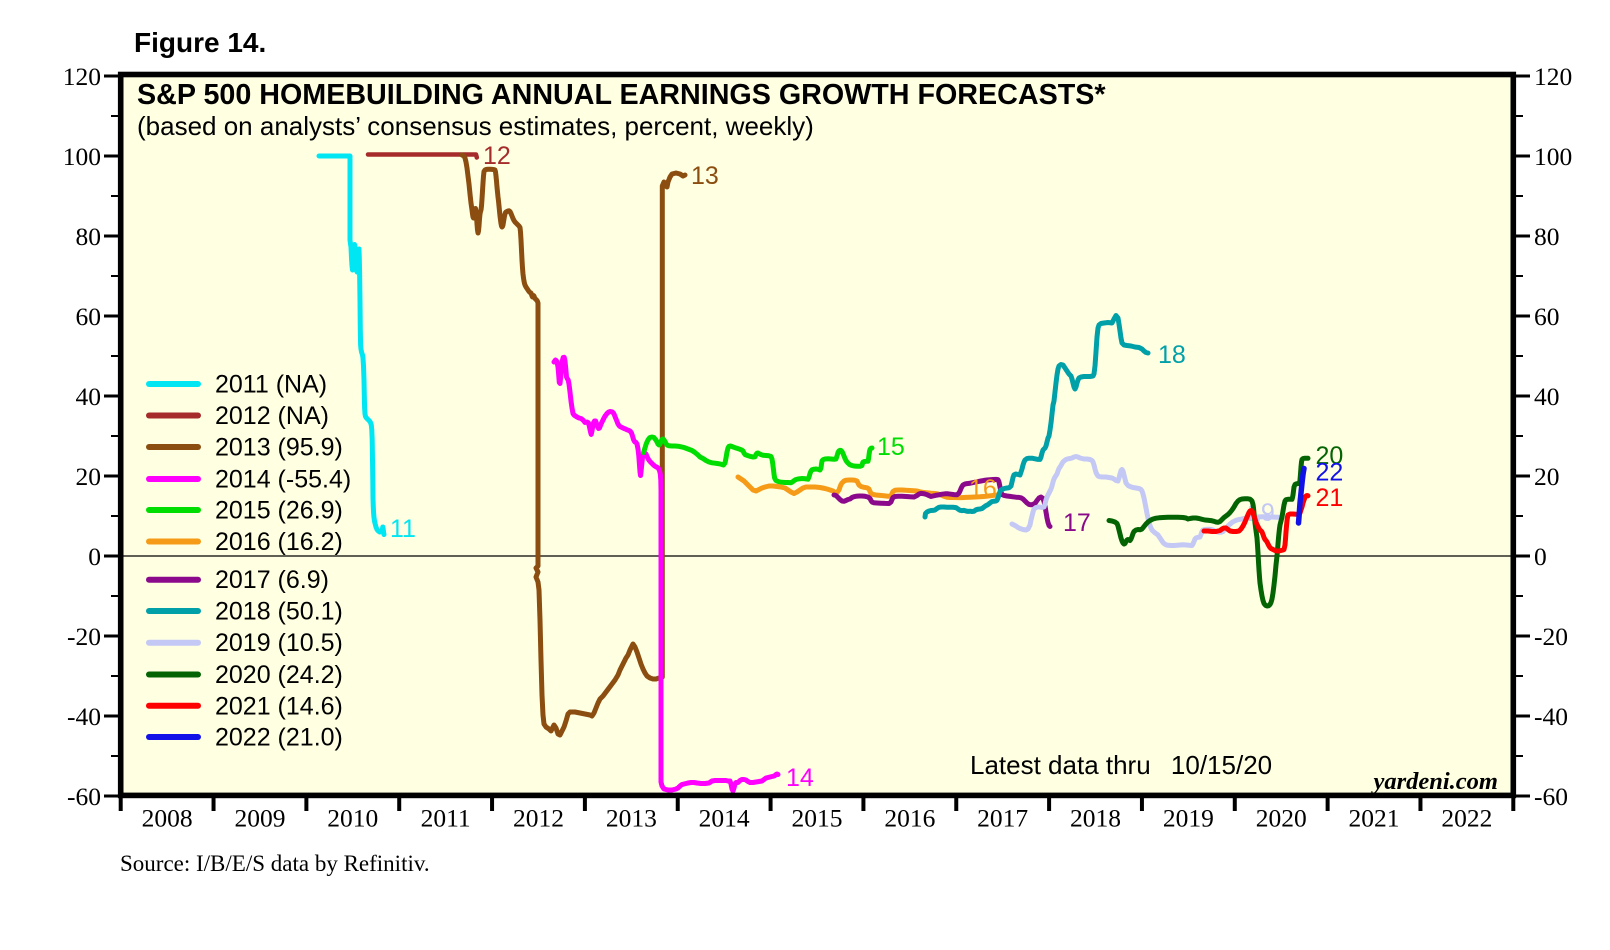  I want to click on svg-text: 2012, so click(538, 818).